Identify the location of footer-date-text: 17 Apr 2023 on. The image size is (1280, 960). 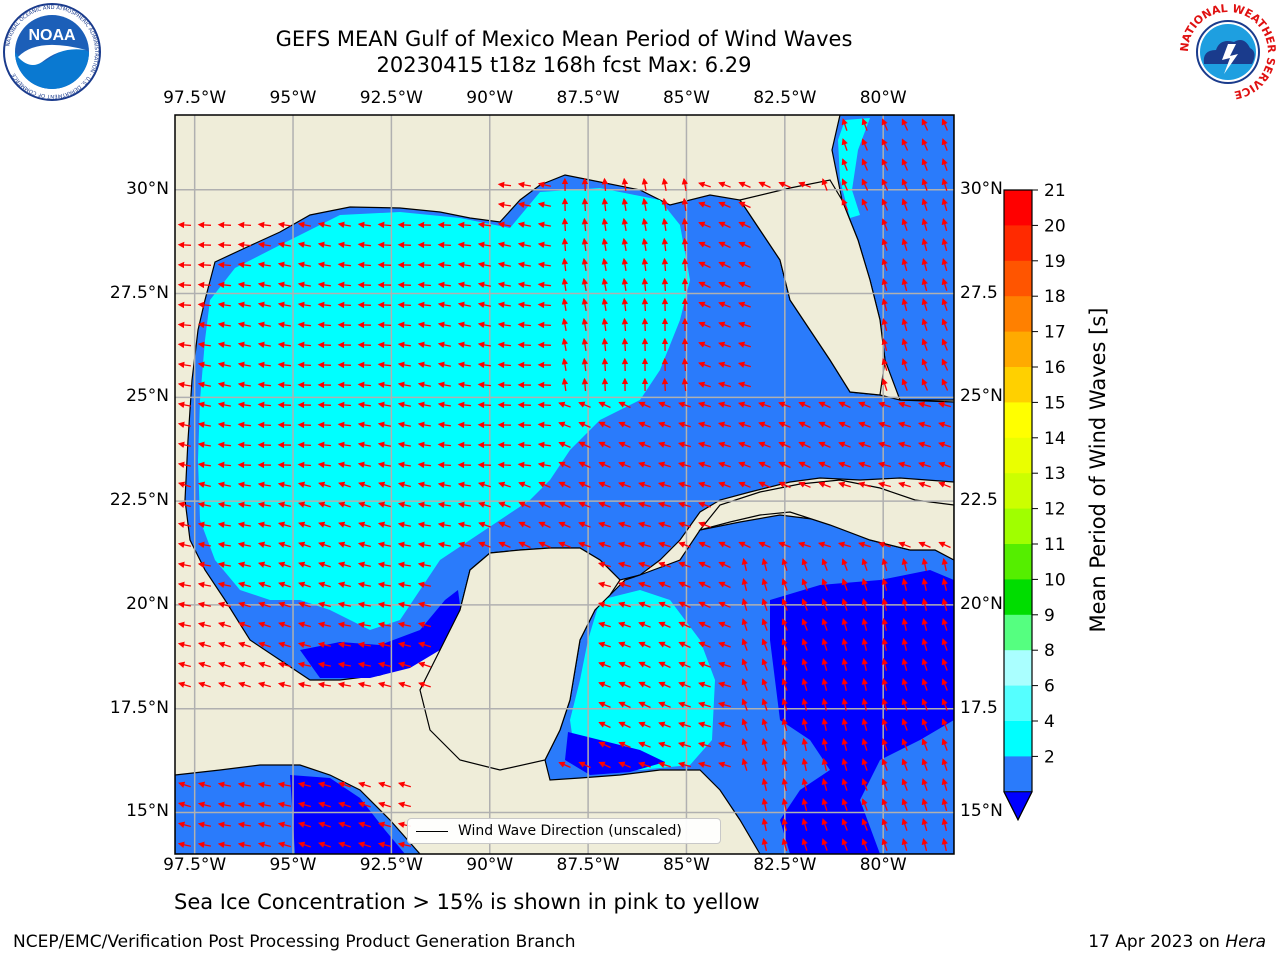
(1157, 942).